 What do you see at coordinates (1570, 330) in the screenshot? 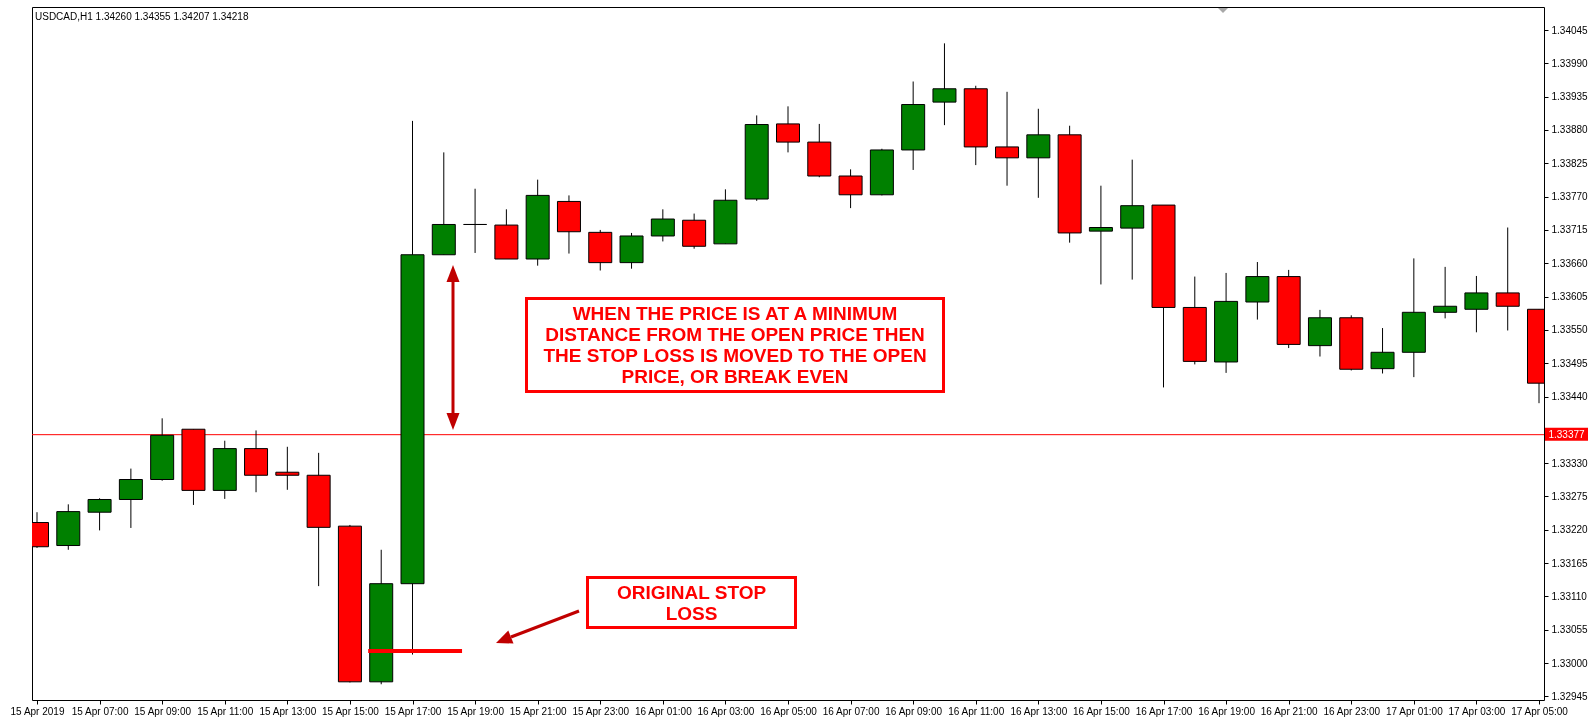
I see `y-tick-label: 1.33550` at bounding box center [1570, 330].